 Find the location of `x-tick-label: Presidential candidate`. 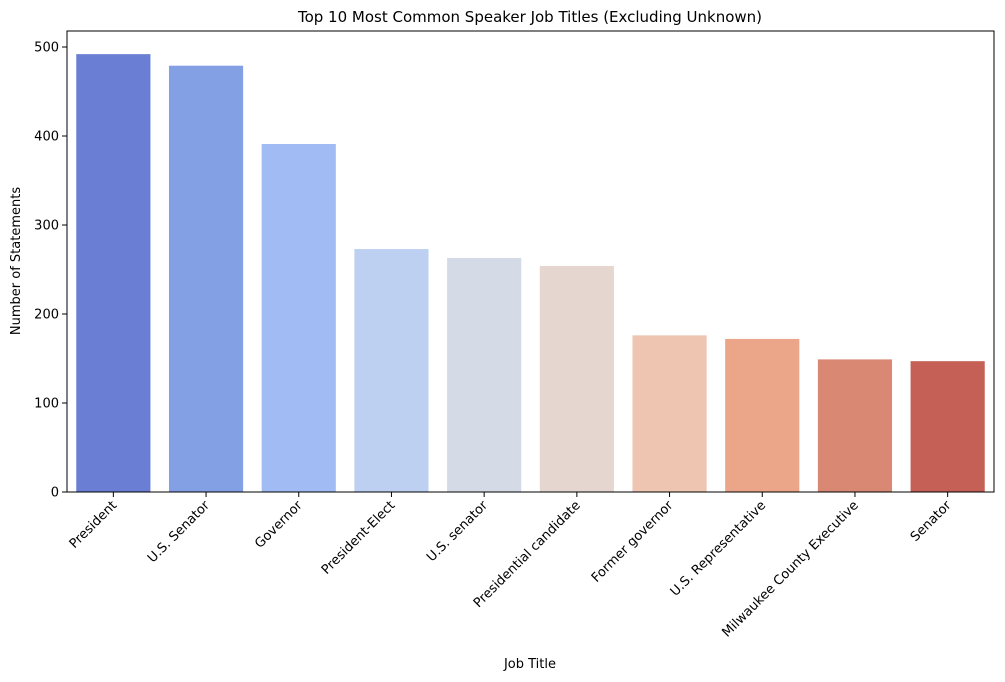

x-tick-label: Presidential candidate is located at coordinates (527, 554).